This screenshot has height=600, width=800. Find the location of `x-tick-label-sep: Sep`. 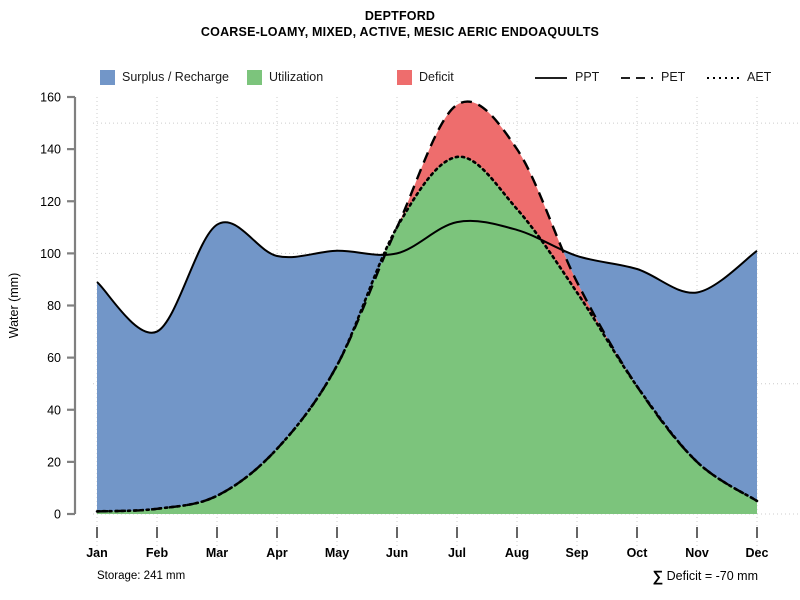

x-tick-label-sep: Sep is located at coordinates (577, 553).